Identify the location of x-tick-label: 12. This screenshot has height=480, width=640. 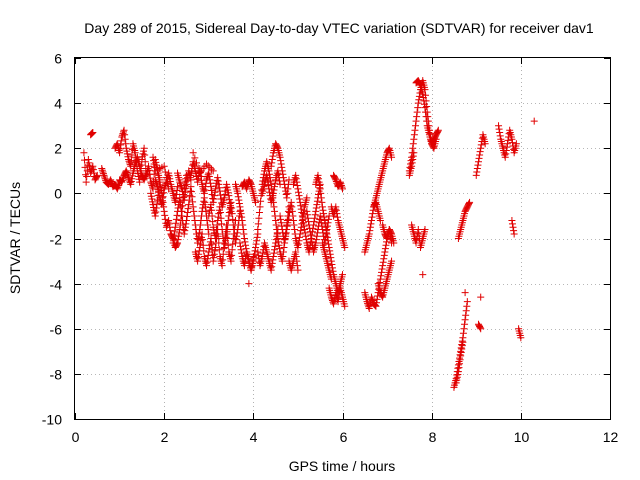
(611, 437).